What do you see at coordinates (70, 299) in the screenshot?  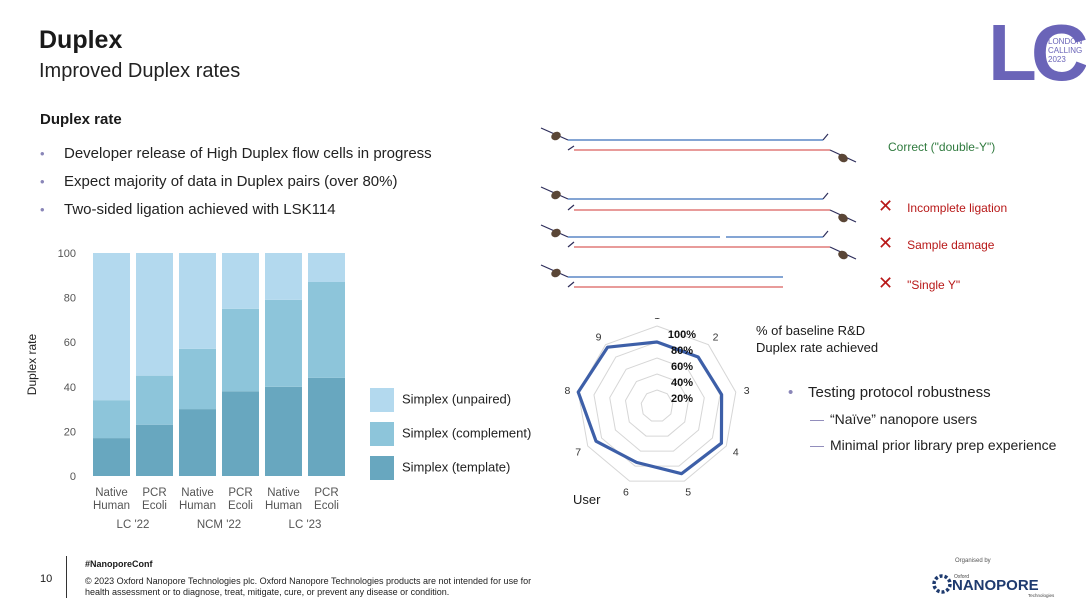 I see `y-tick-label: 80` at bounding box center [70, 299].